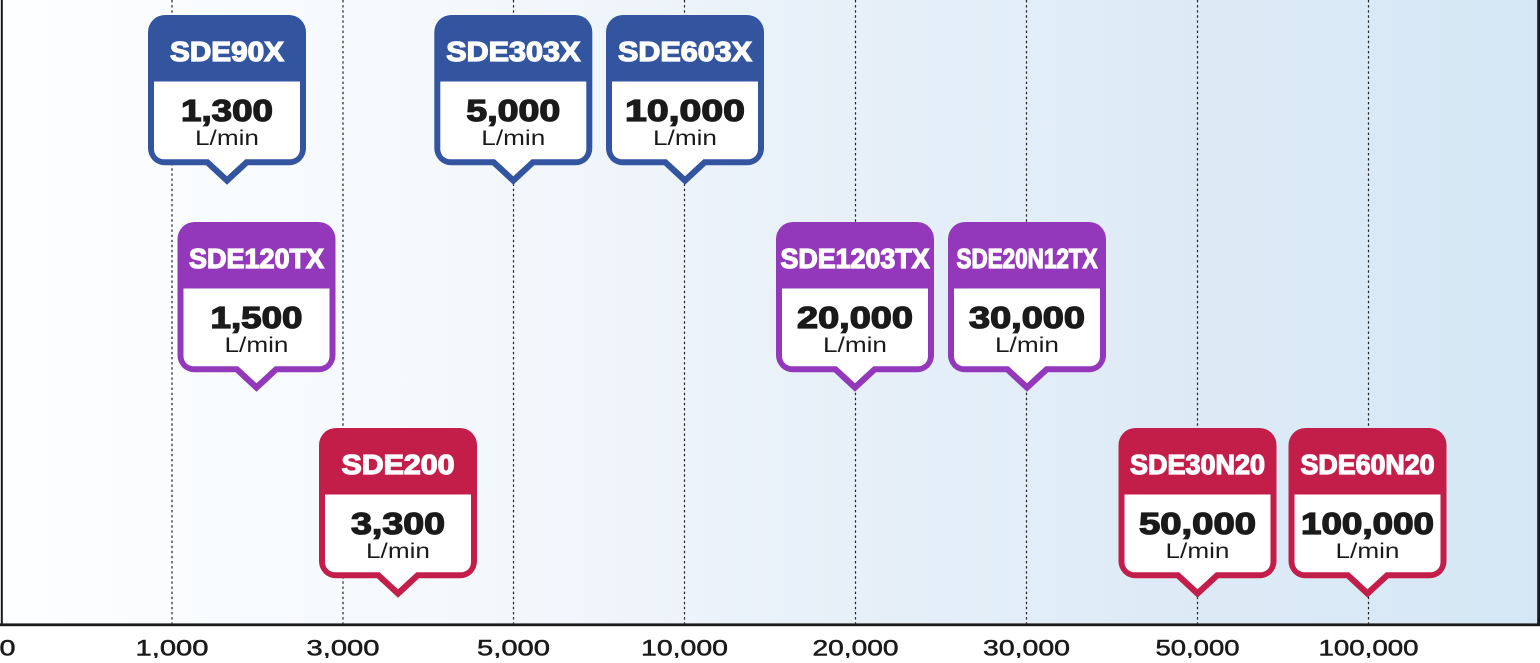 The image size is (1540, 663). What do you see at coordinates (398, 523) in the screenshot?
I see `svg-text: 3,300` at bounding box center [398, 523].